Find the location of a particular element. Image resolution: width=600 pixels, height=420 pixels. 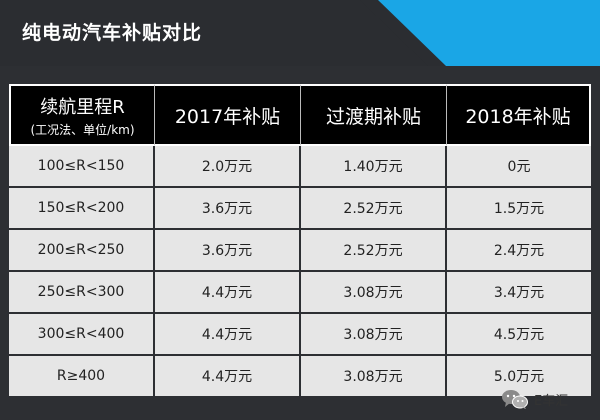

watermark-text: E车汇 is located at coordinates (551, 401).